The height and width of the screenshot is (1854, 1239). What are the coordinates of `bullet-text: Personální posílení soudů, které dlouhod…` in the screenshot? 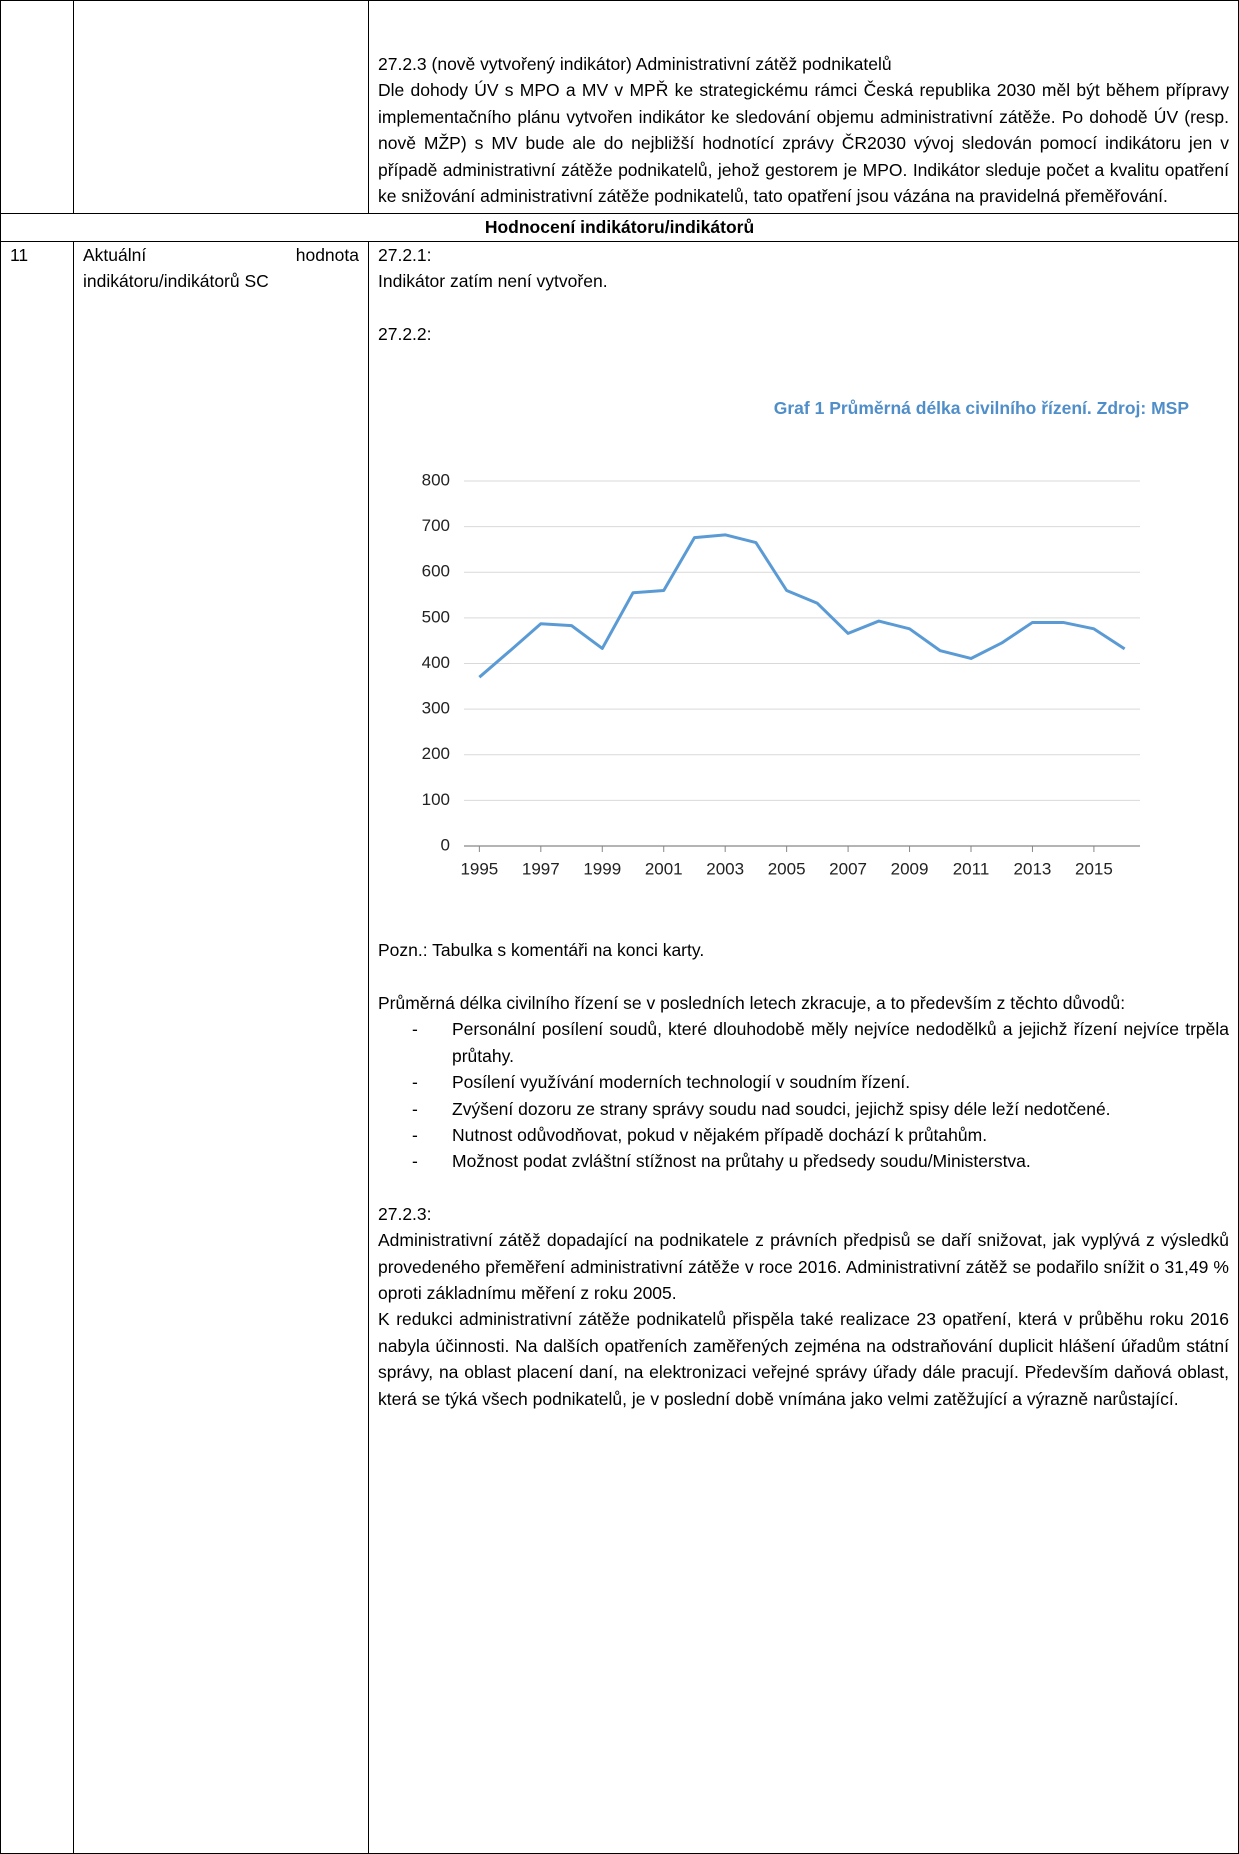 It's located at (840, 1042).